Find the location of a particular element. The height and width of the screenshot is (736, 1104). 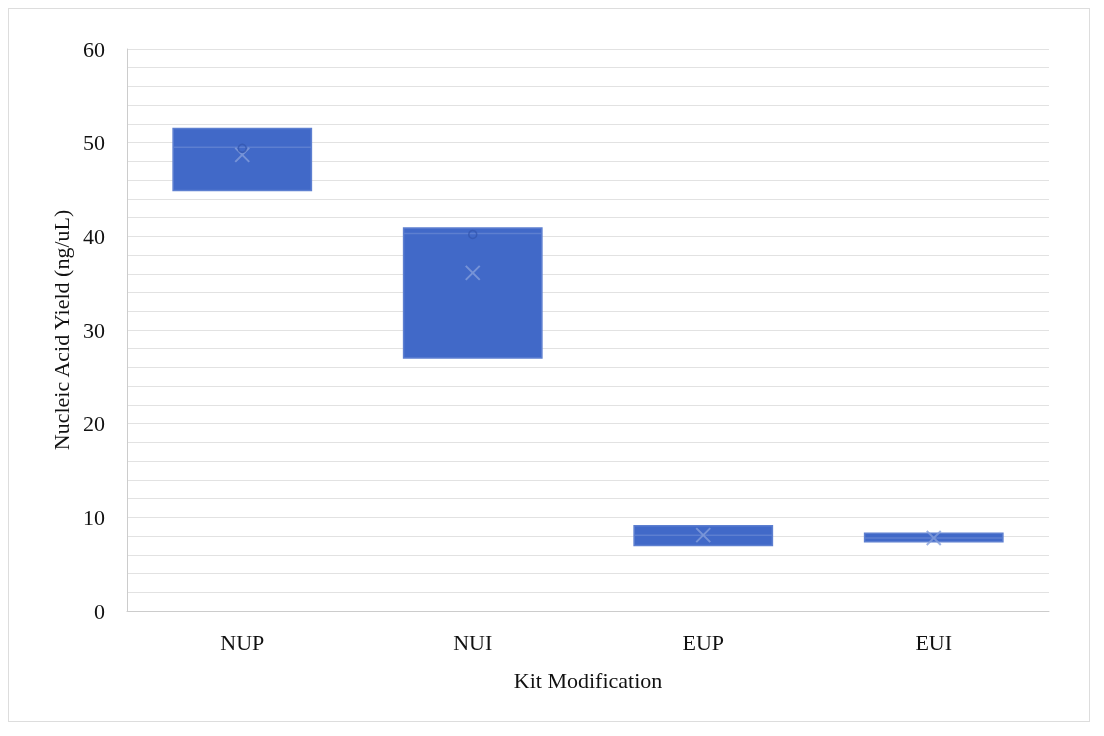

y-axis-title: Nucleic Acid Yield (ng/uL) is located at coordinates (61, 330).